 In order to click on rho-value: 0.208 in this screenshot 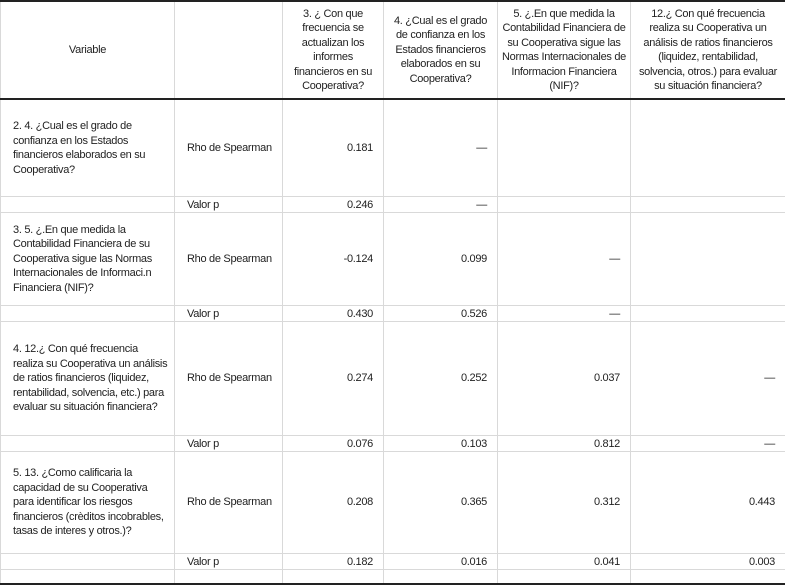, I will do `click(333, 502)`.